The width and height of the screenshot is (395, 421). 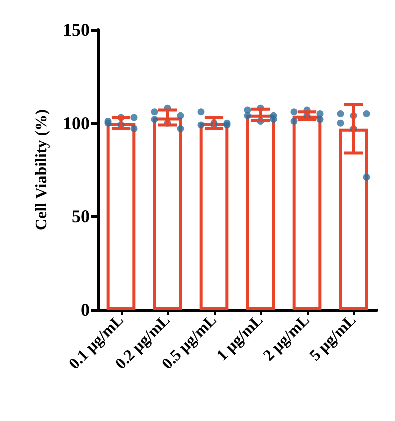 I want to click on y-axis-title: Cell Viability (%), so click(x=42, y=170).